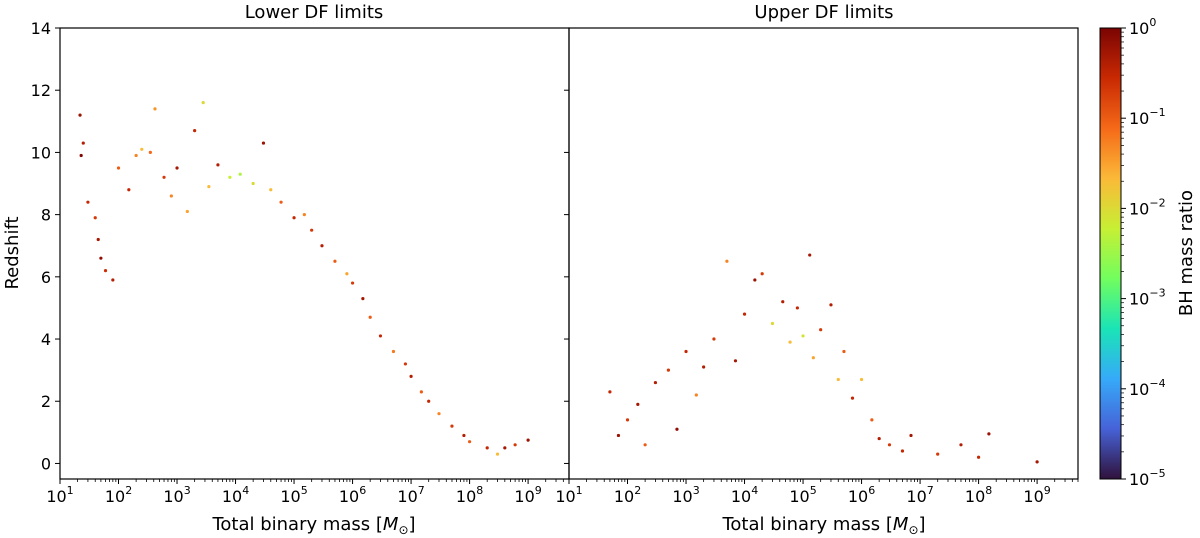  What do you see at coordinates (1147, 388) in the screenshot?
I see `colorbar-tick-label: 10⁻⁴` at bounding box center [1147, 388].